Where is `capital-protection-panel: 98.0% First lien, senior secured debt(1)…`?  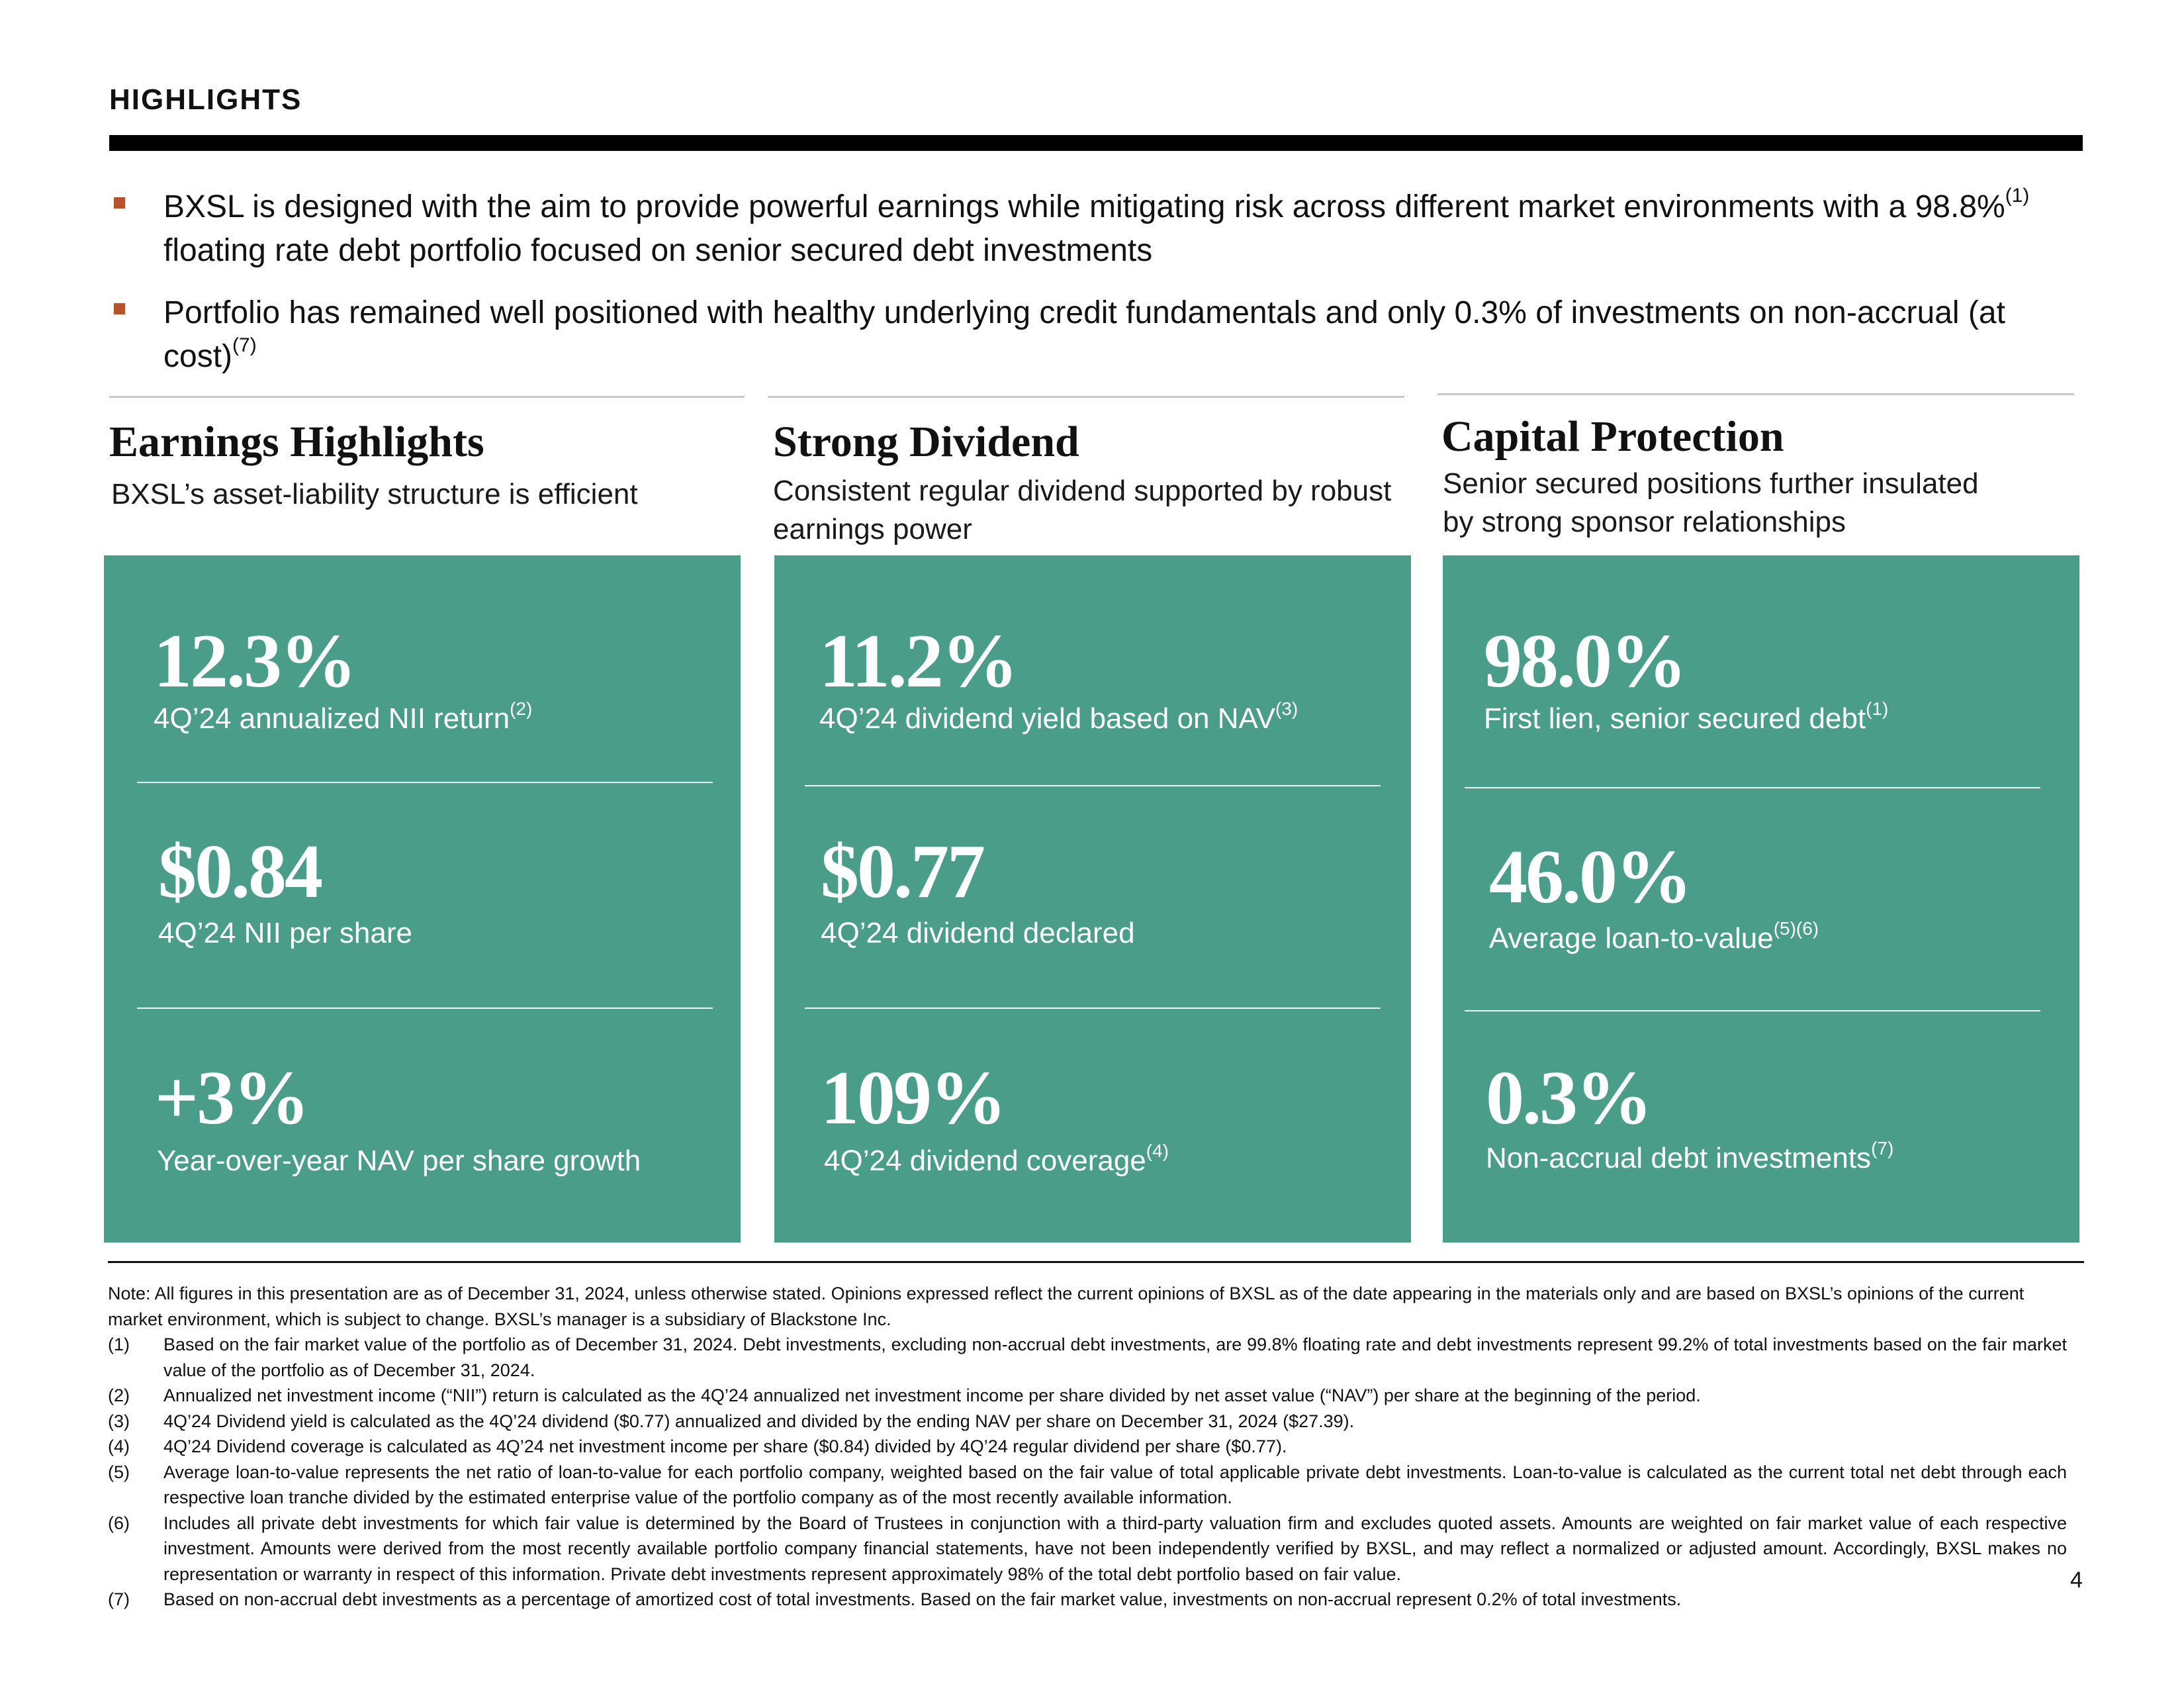
capital-protection-panel: 98.0% First lien, senior secured debt(1)… is located at coordinates (1761, 899).